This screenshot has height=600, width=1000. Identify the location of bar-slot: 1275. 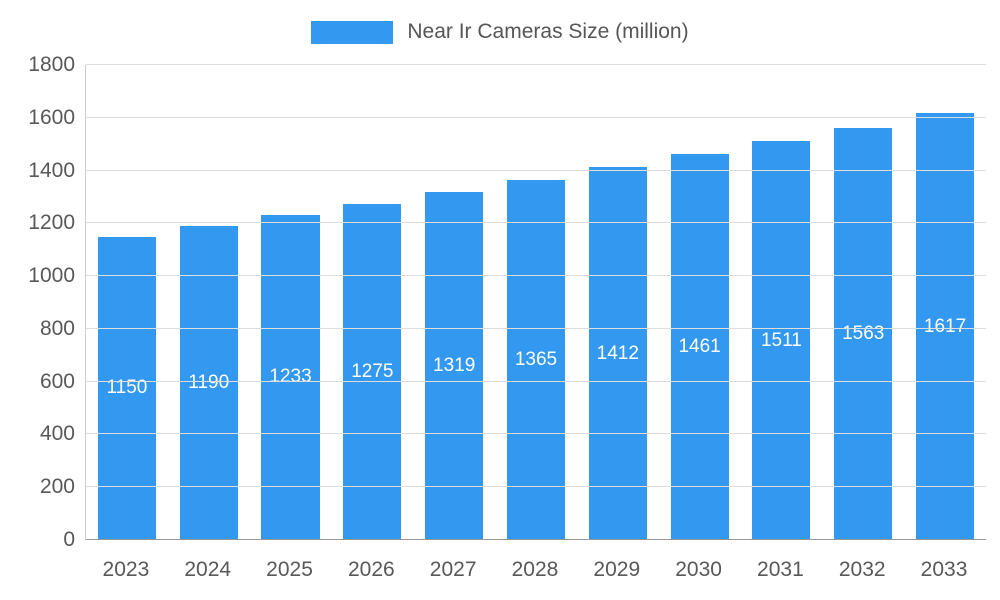
(372, 302).